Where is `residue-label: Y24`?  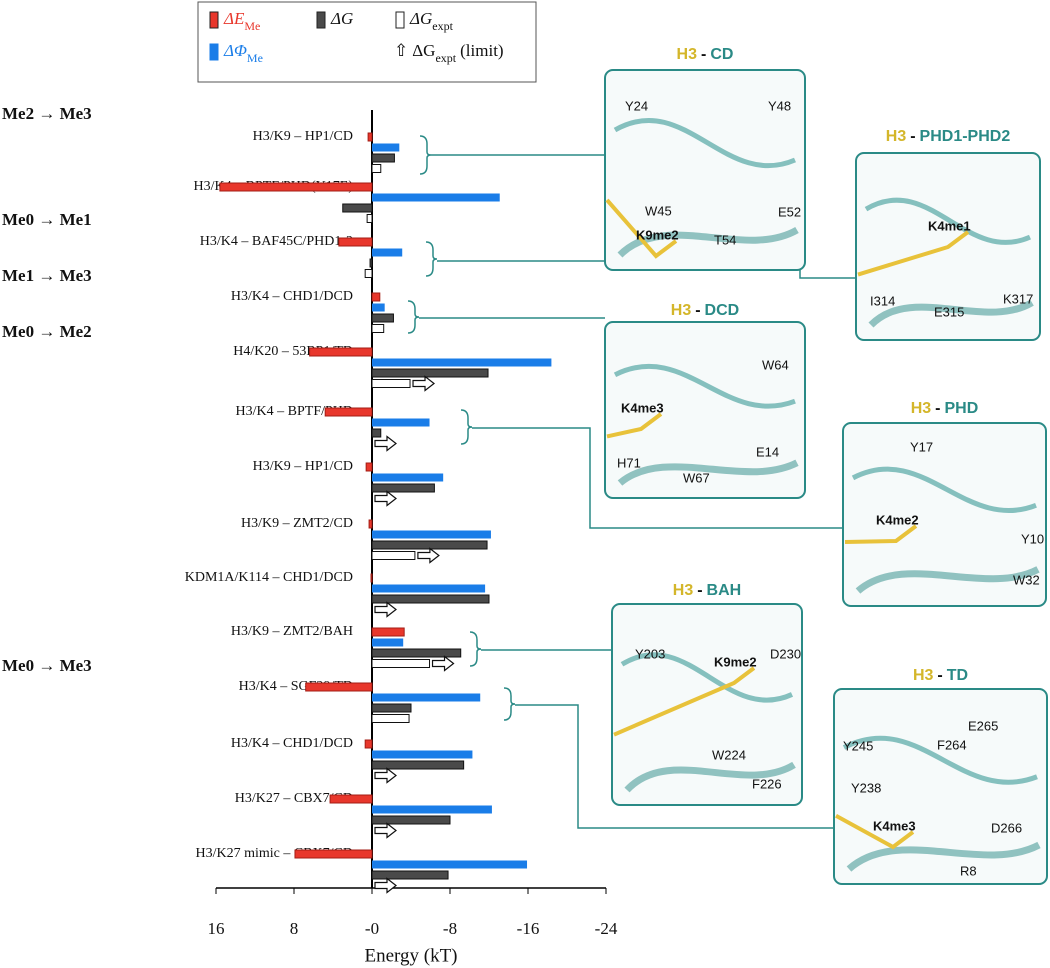
residue-label: Y24 is located at coordinates (636, 105).